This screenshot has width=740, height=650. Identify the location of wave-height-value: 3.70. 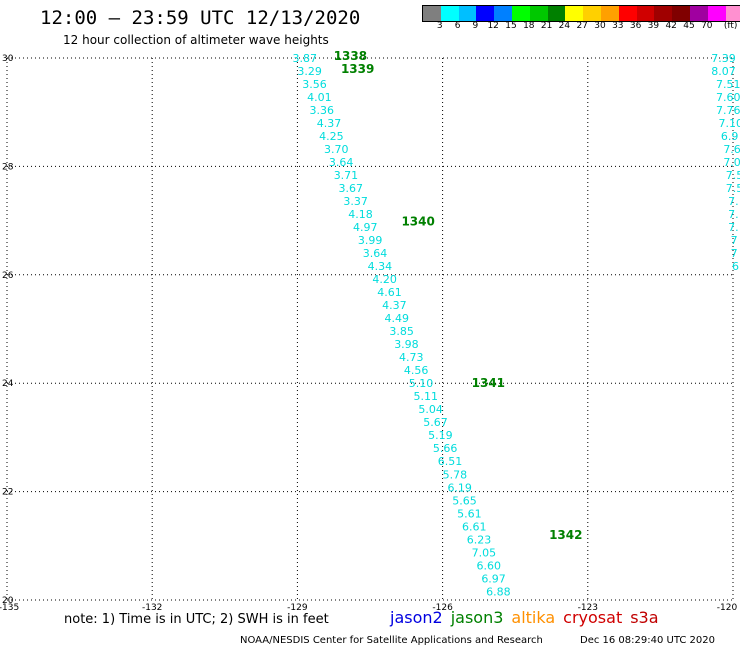
(336, 149).